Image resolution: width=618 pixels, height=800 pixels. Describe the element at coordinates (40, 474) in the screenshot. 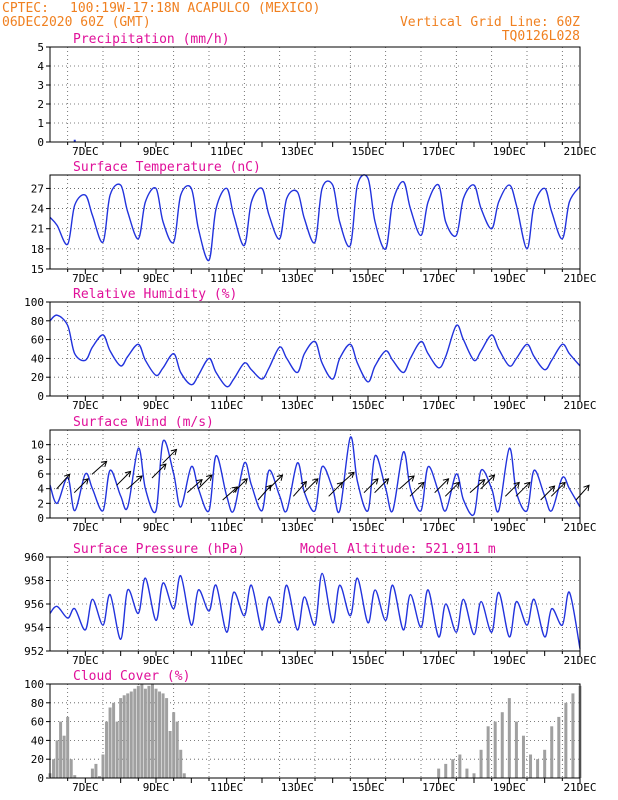

I see `y-tick-label: 6` at that location.